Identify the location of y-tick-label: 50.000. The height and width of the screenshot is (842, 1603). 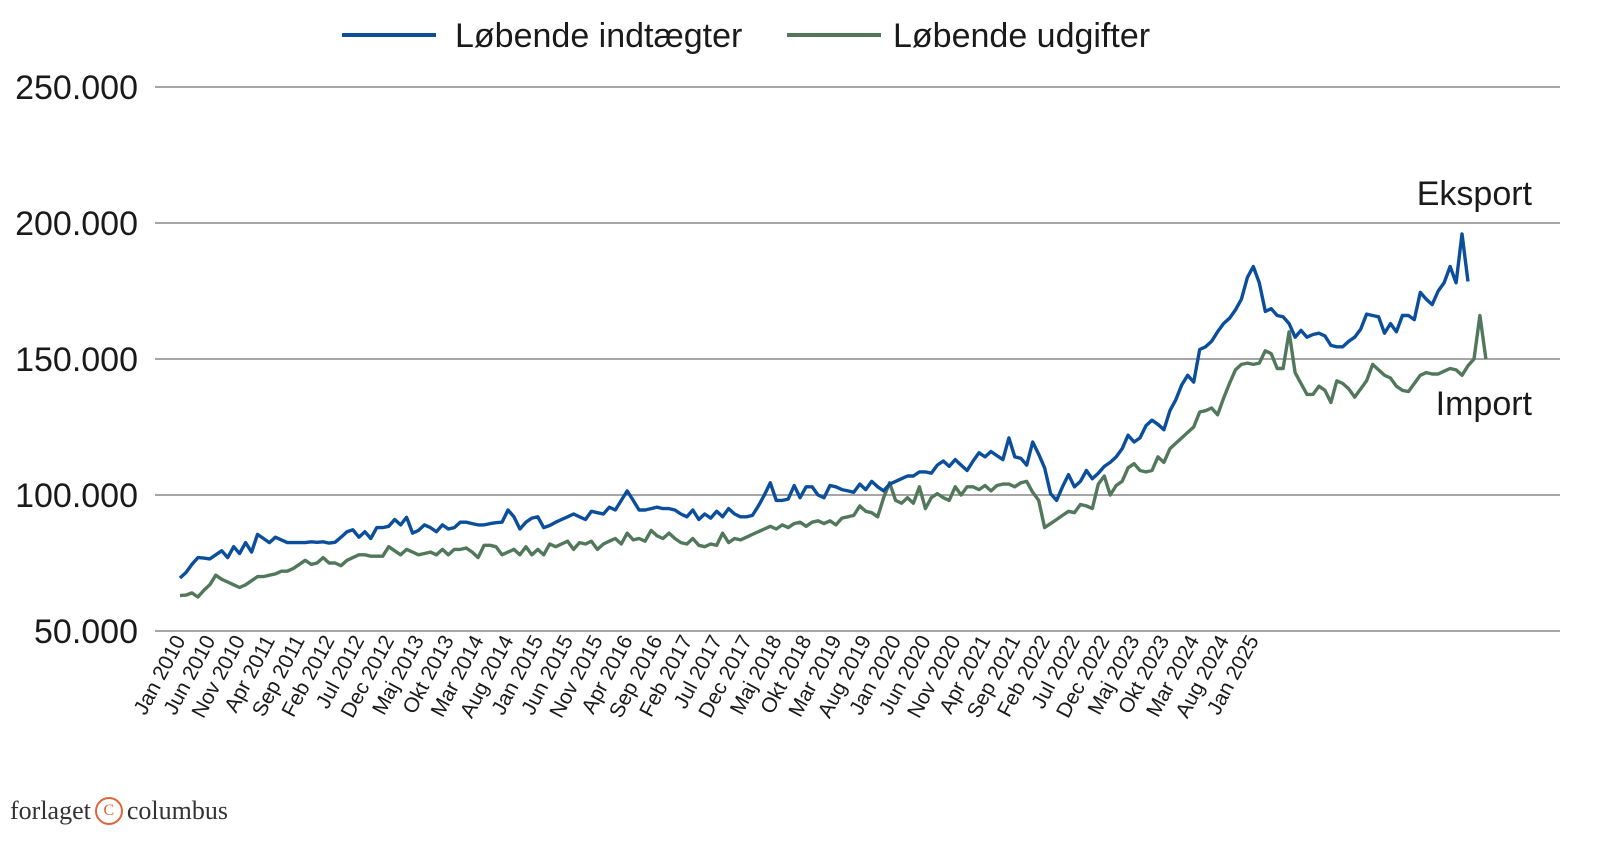
(86, 632).